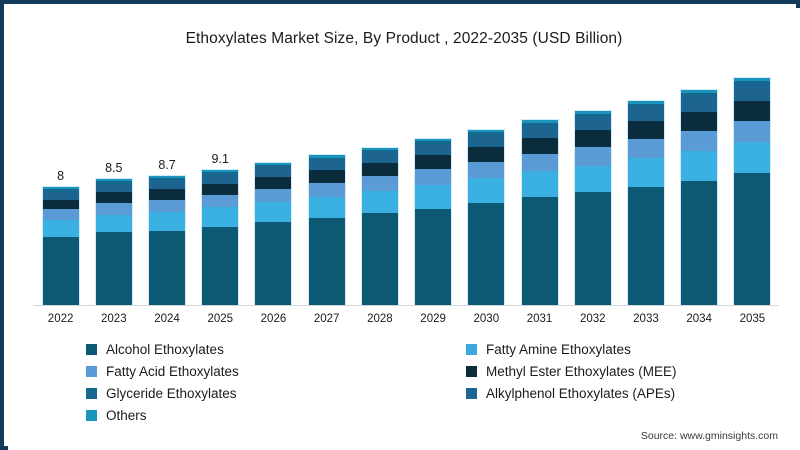  Describe the element at coordinates (116, 415) in the screenshot. I see `legend-item: Others` at that location.